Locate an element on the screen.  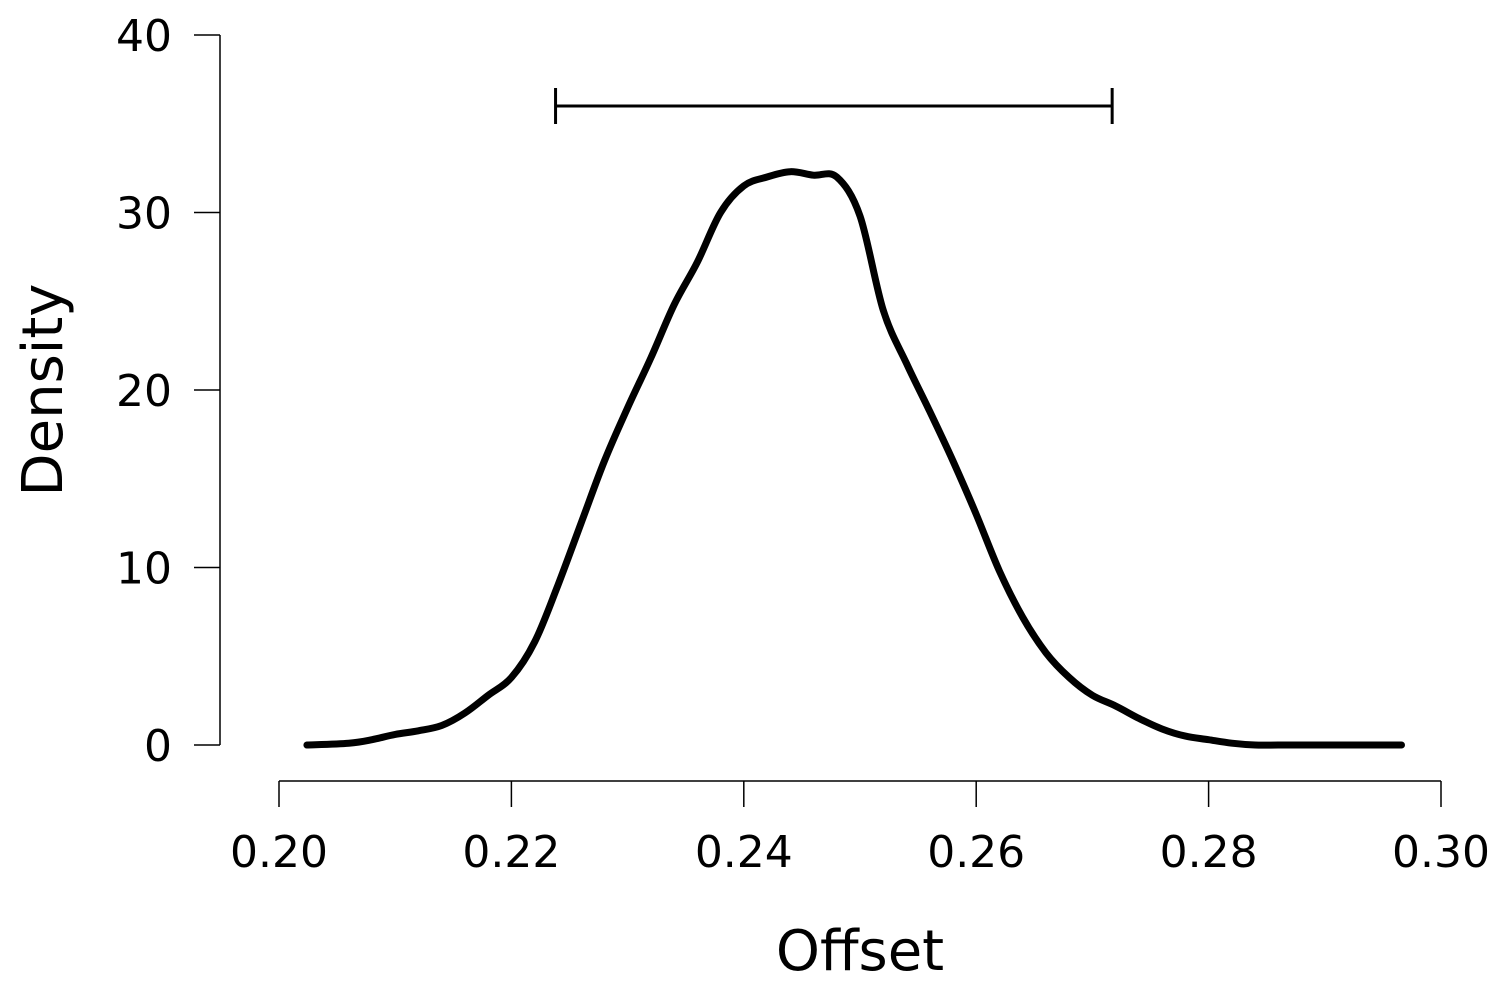
x-tick-label: 0.30 is located at coordinates (1441, 852).